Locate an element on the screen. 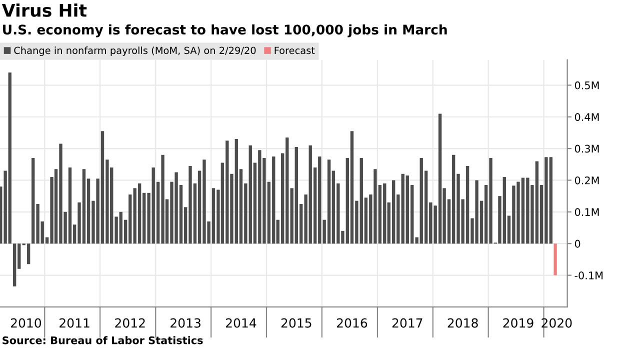 Image resolution: width=620 pixels, height=348 pixels. y-tick-label: 0.3M is located at coordinates (586, 148).